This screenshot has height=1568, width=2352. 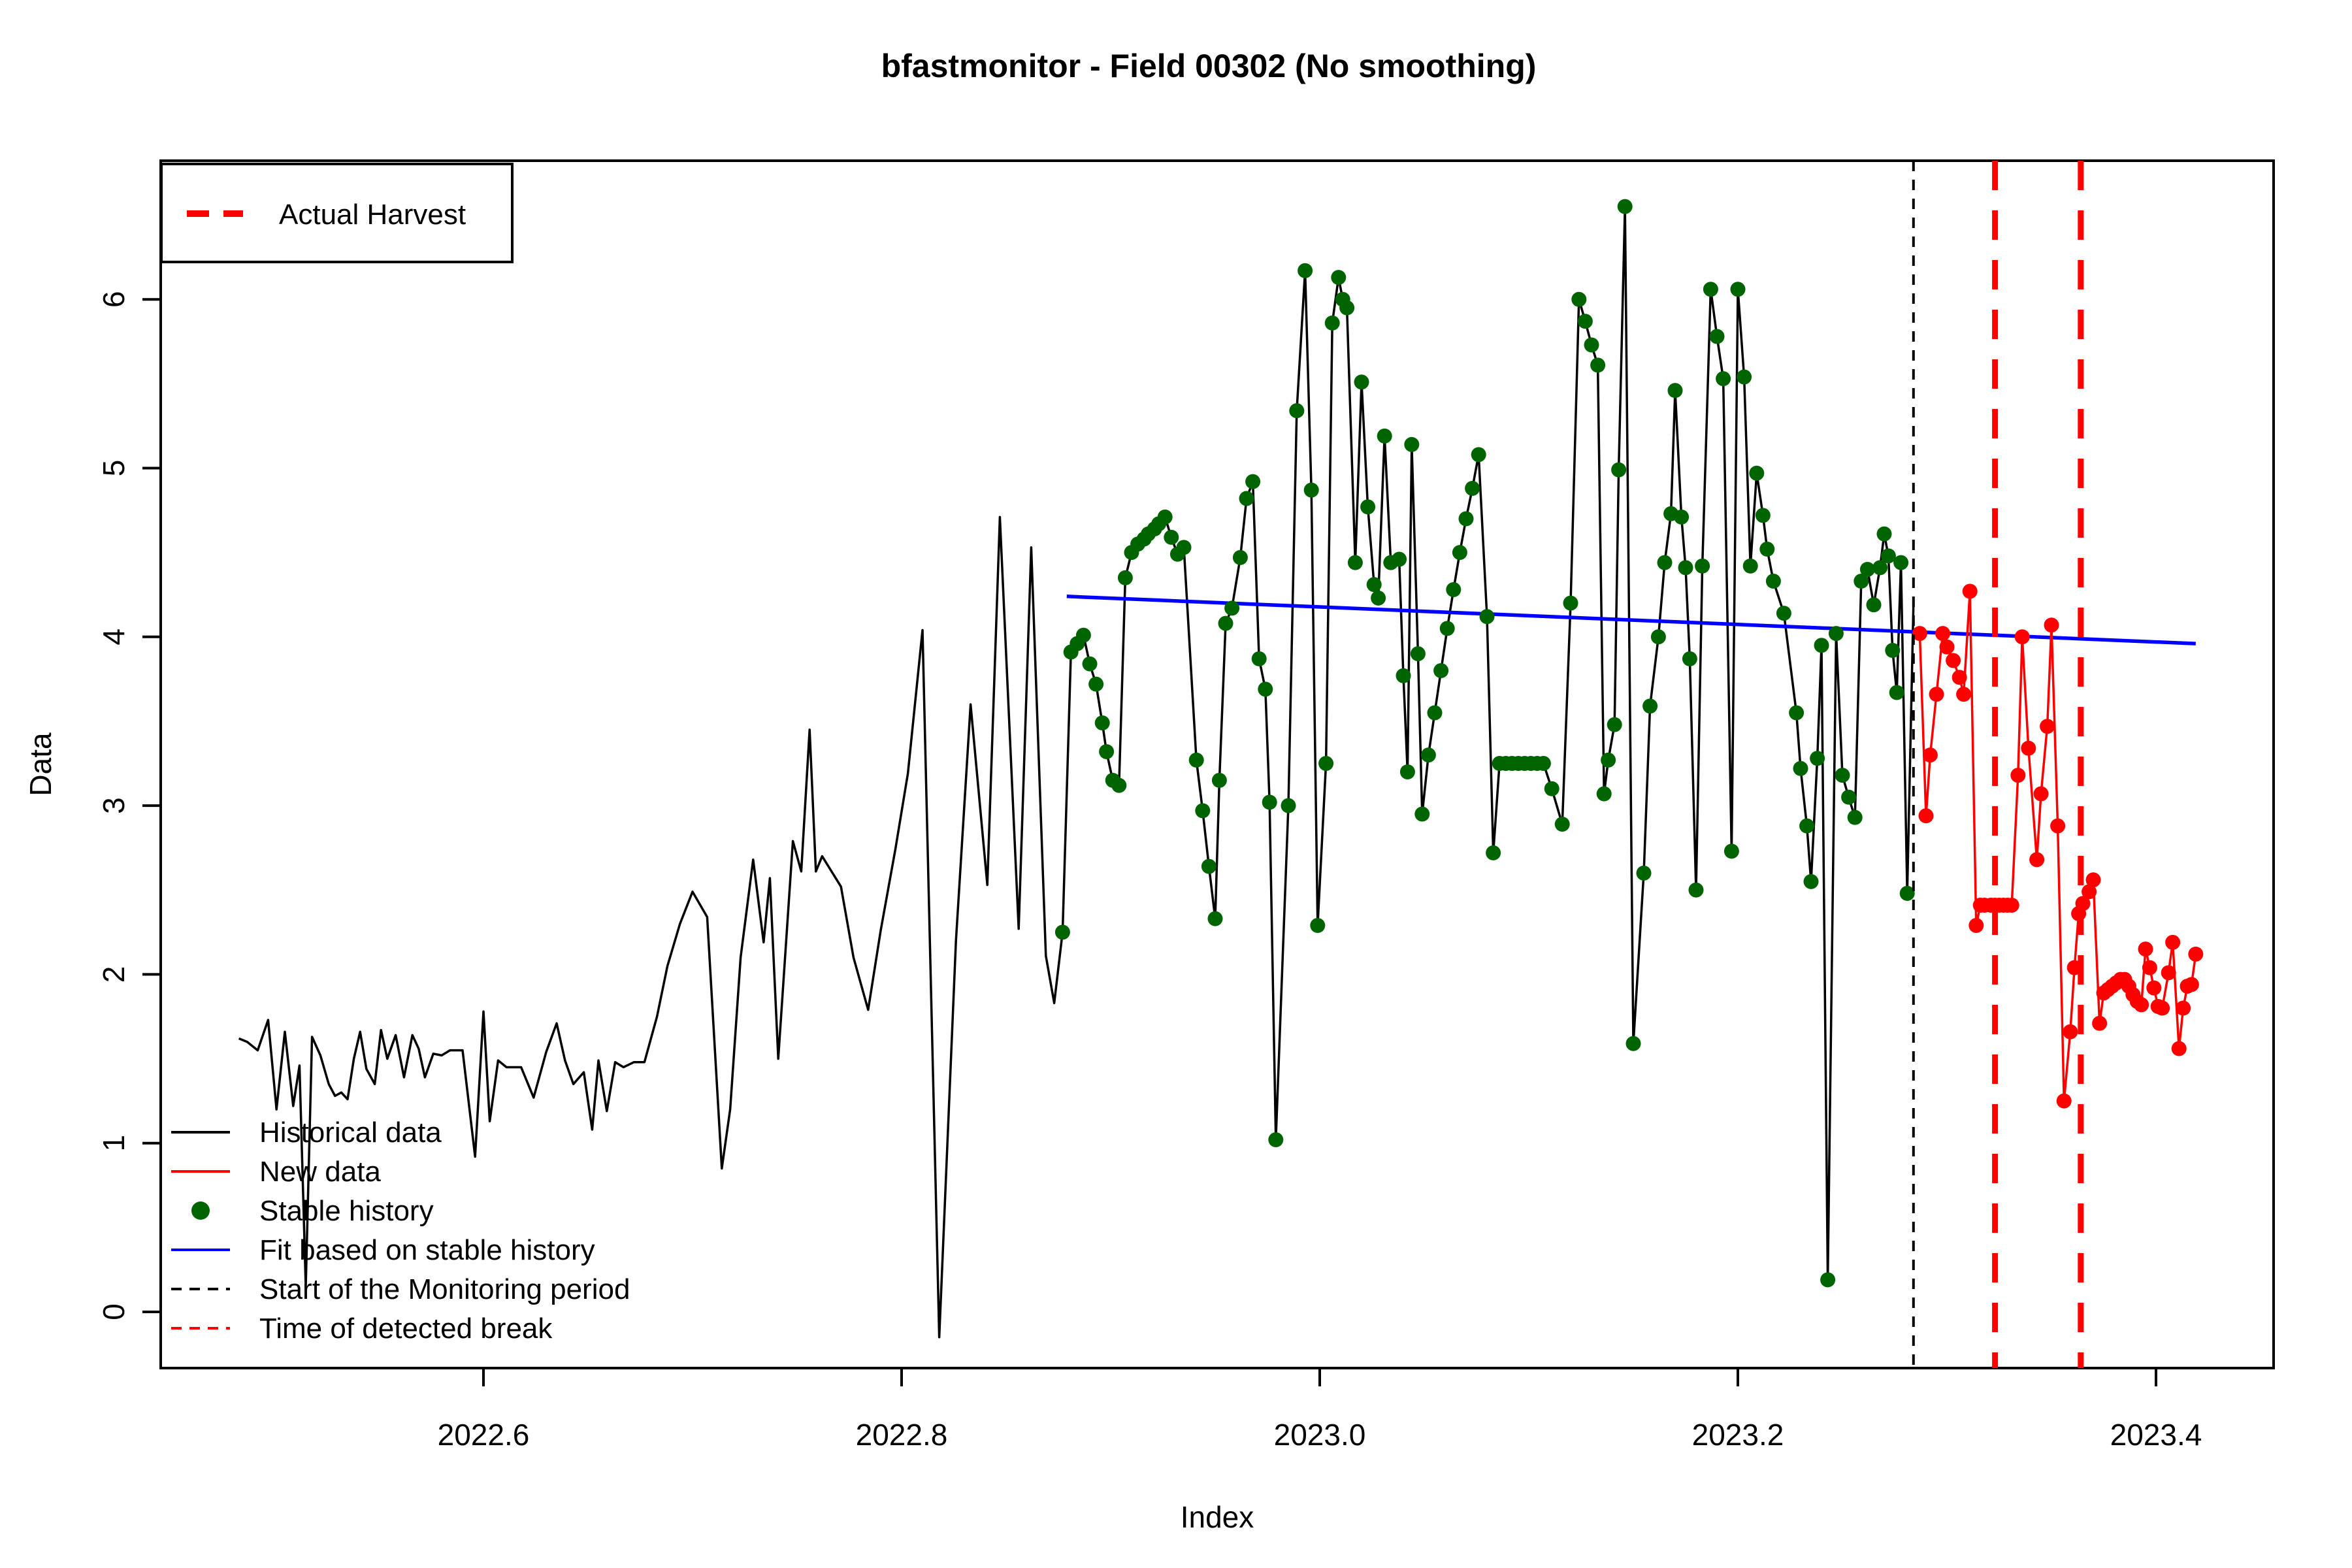 I want to click on start-of-the-monitoring-period-label: Start of the Monitoring period, so click(x=444, y=1289).